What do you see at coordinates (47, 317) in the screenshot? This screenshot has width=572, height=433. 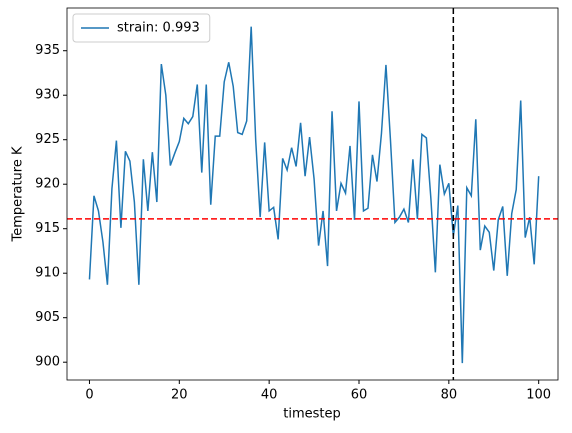 I see `y-tick-label: 905` at bounding box center [47, 317].